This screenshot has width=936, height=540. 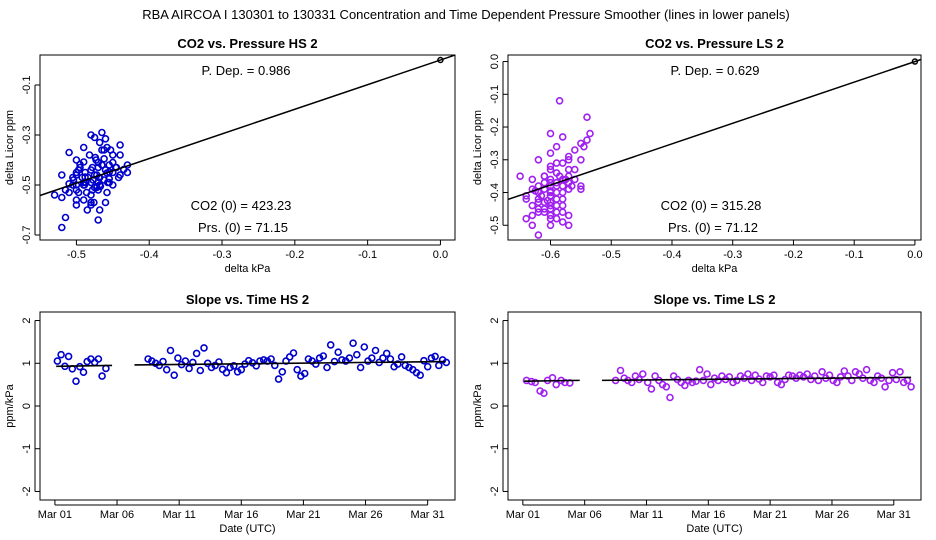 What do you see at coordinates (76, 255) in the screenshot?
I see `x-tick-label: -0.5` at bounding box center [76, 255].